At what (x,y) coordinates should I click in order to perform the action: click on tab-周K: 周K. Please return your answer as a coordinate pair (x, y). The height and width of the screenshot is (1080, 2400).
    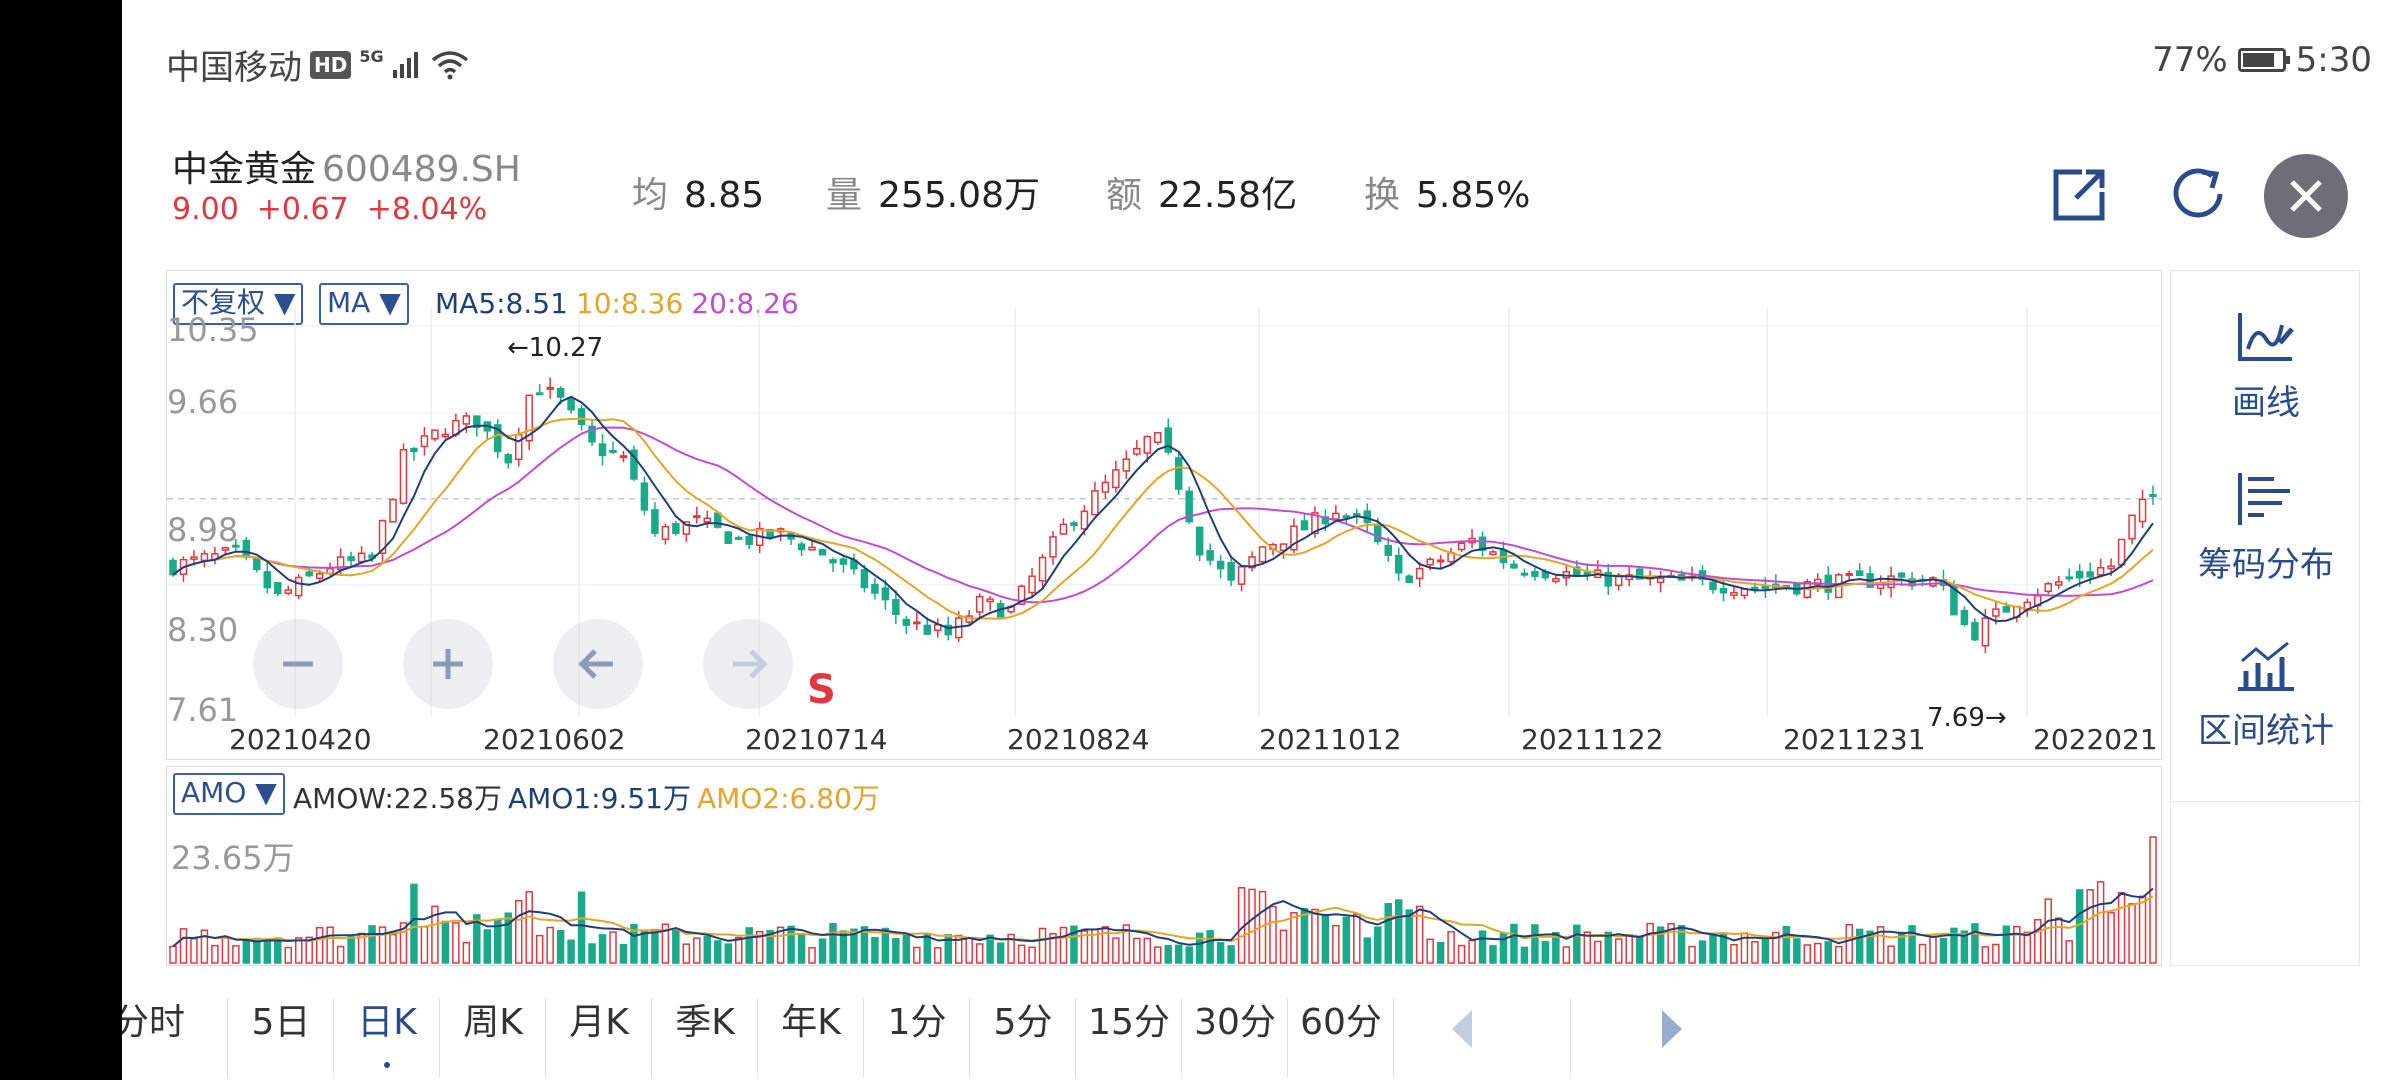
    Looking at the image, I should click on (493, 1022).